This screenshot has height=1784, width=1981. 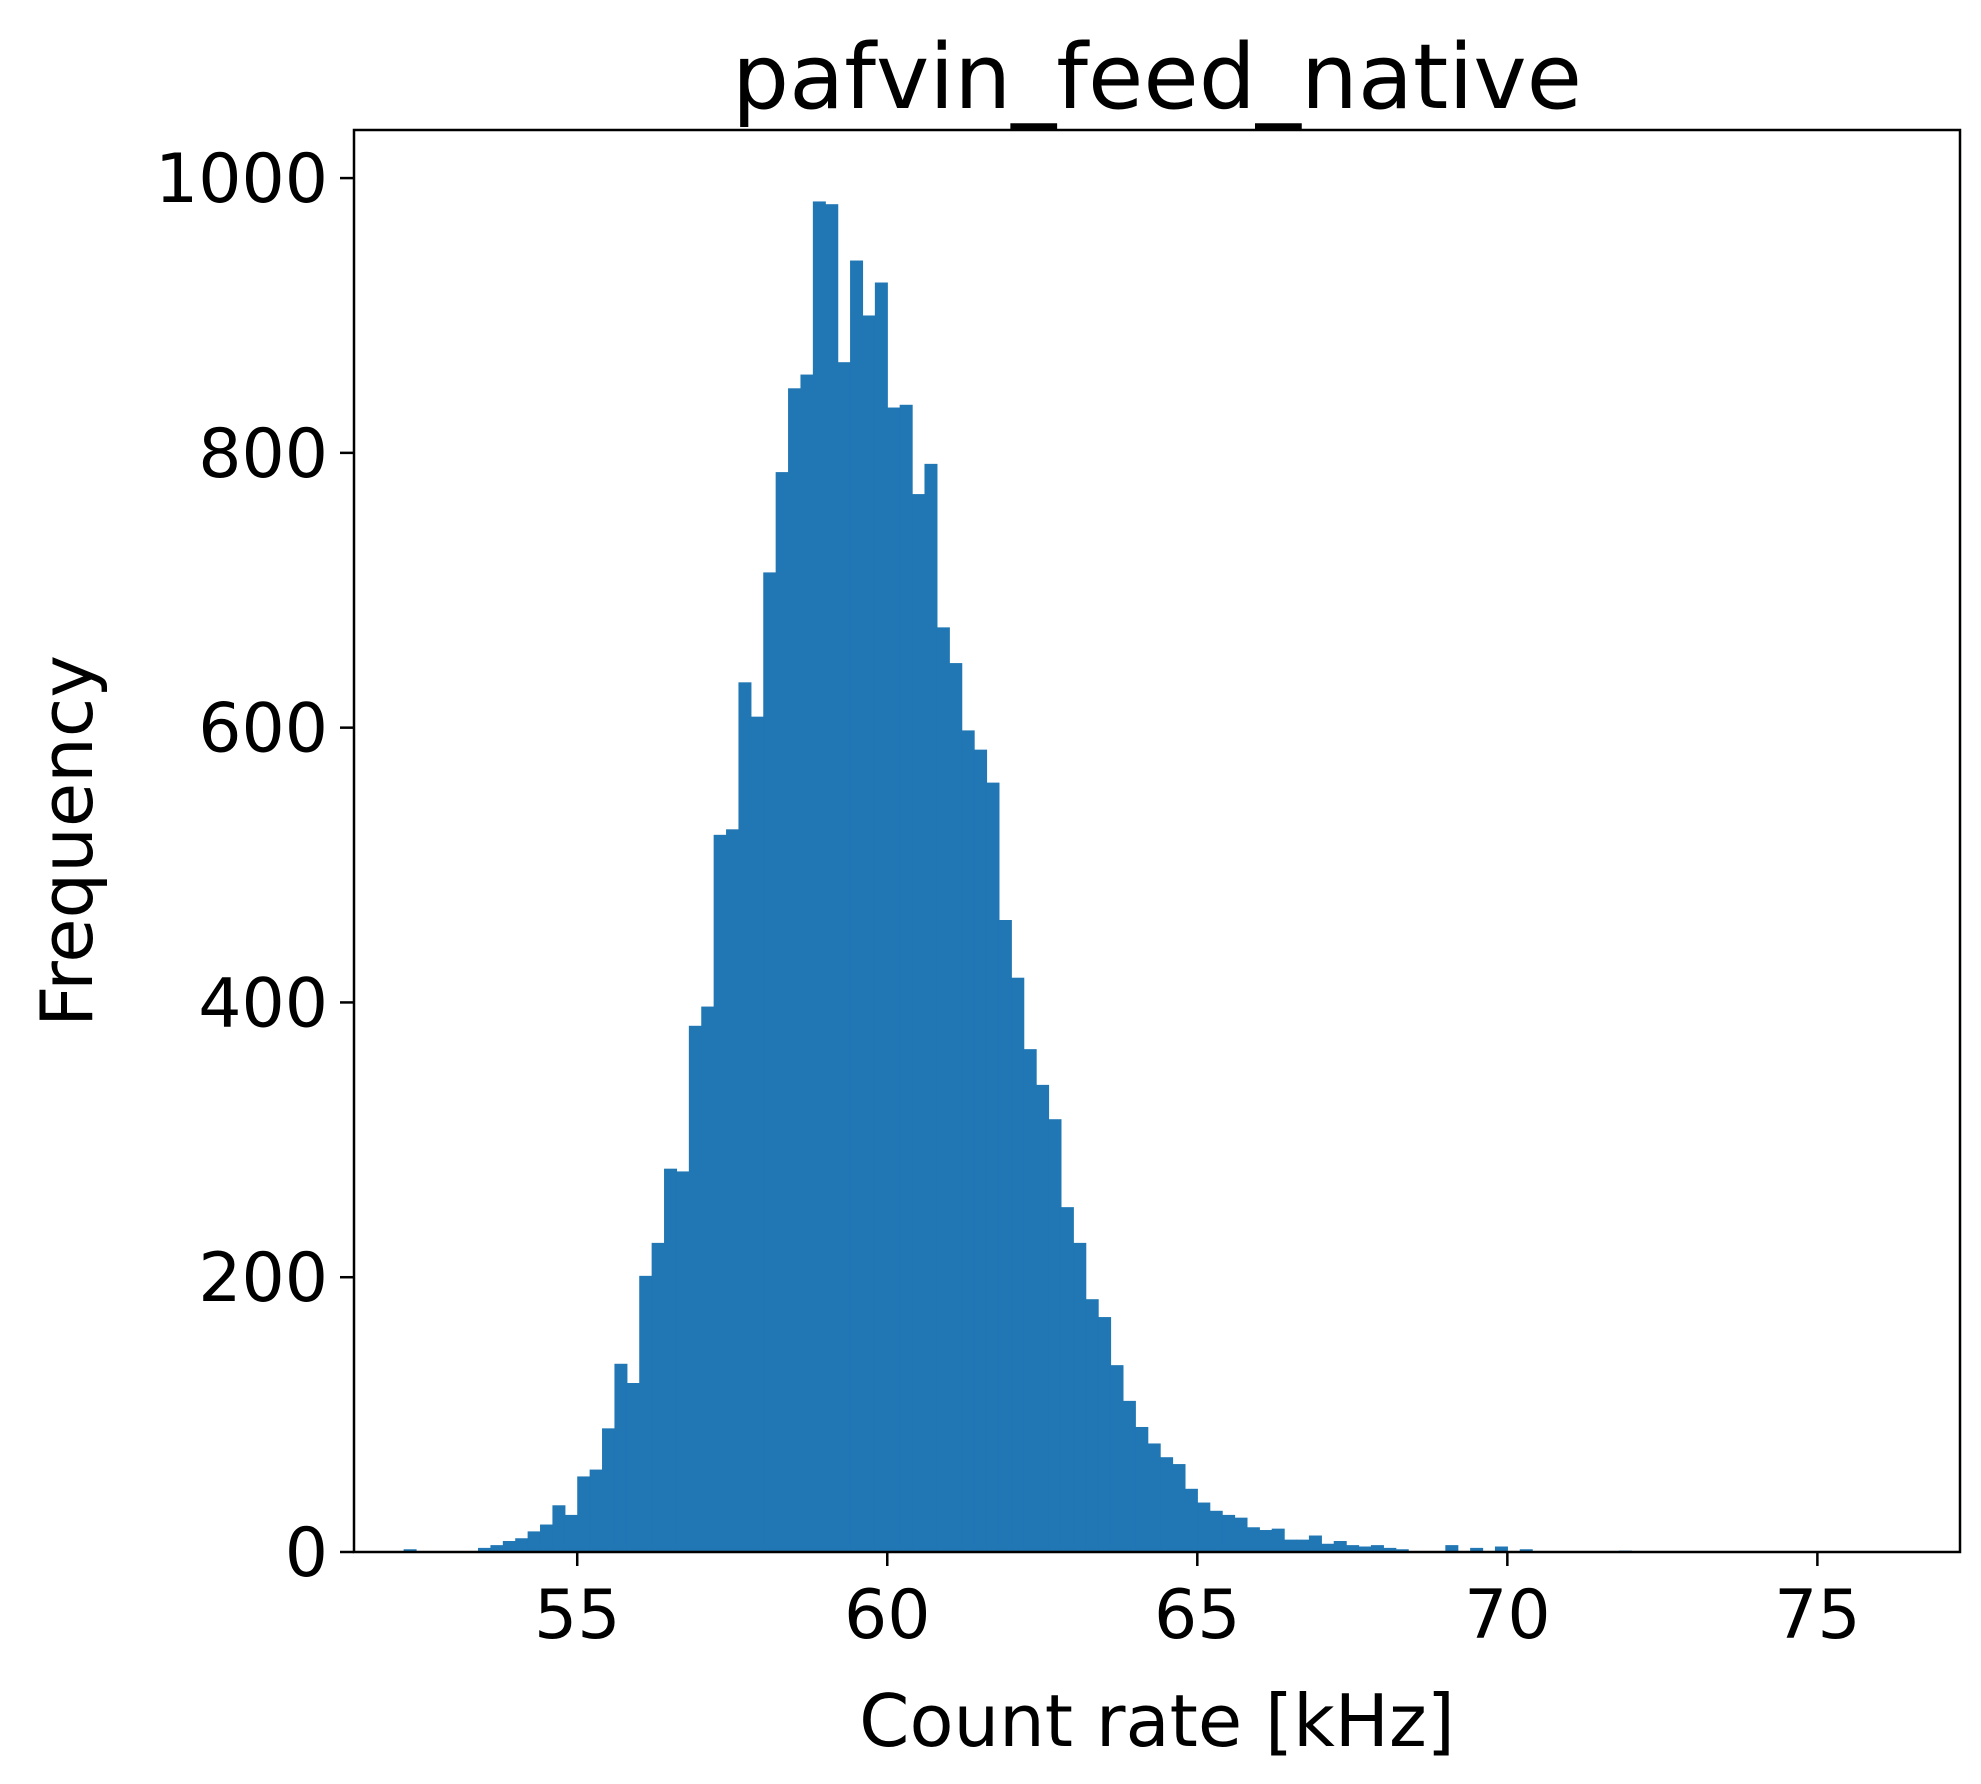 I want to click on x-tick-label: 75, so click(x=1817, y=1615).